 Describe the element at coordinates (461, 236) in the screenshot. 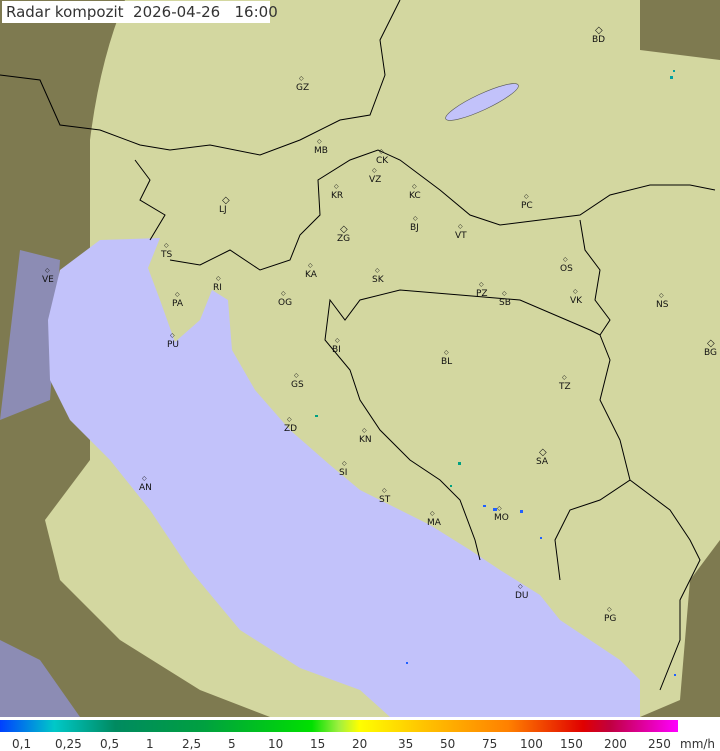

I see `city-label: VT` at that location.